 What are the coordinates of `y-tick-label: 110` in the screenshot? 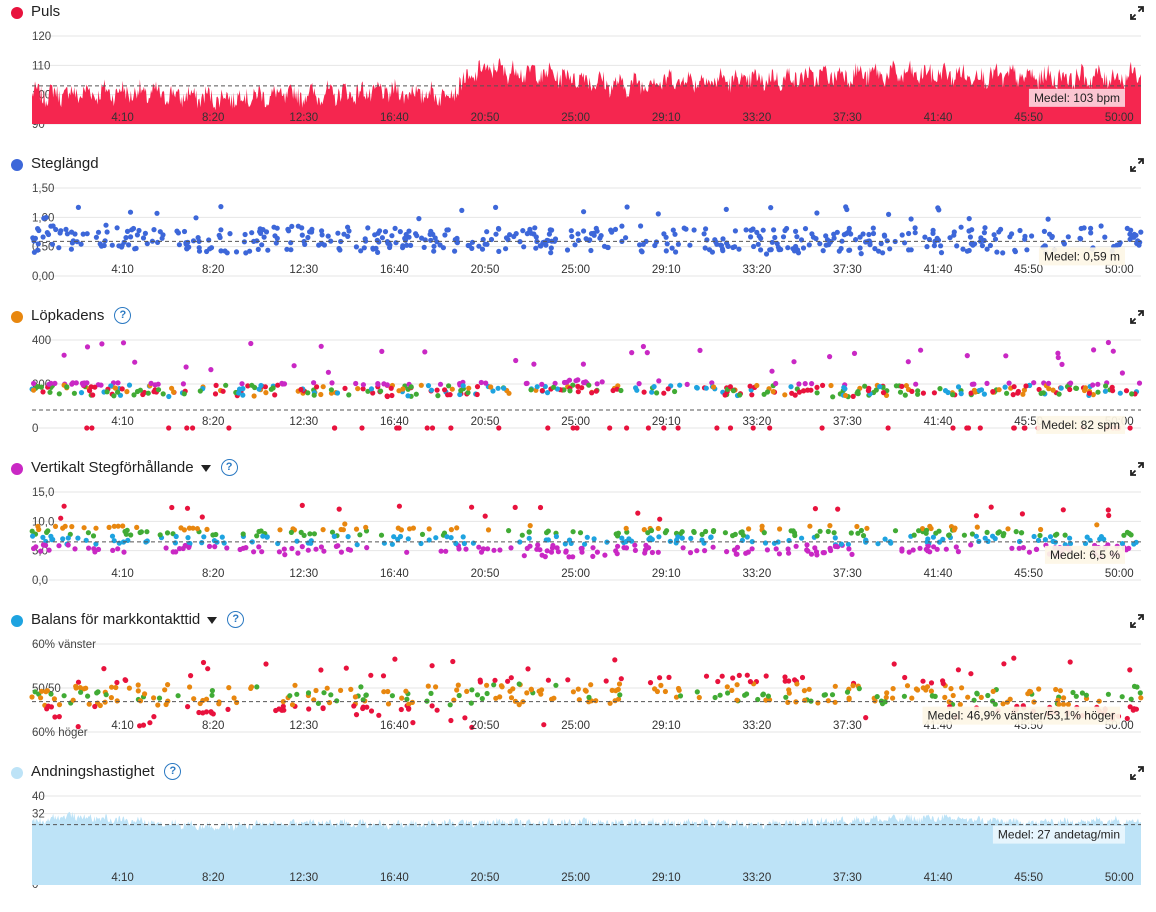 It's located at (41, 66).